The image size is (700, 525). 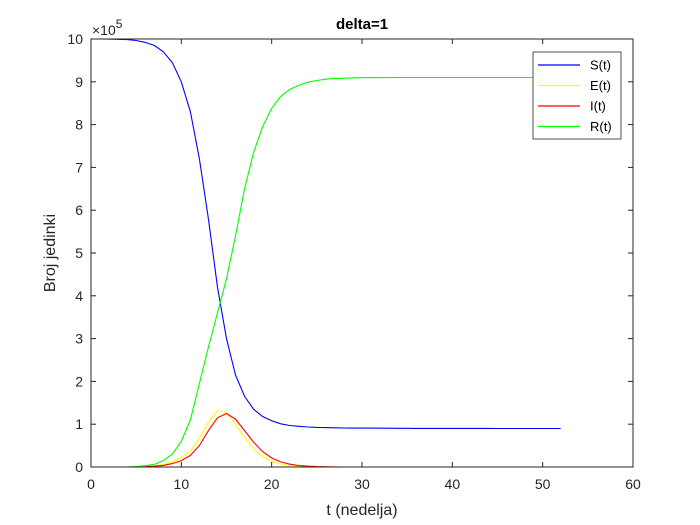 I want to click on y-tick-label: 8, so click(x=79, y=125).